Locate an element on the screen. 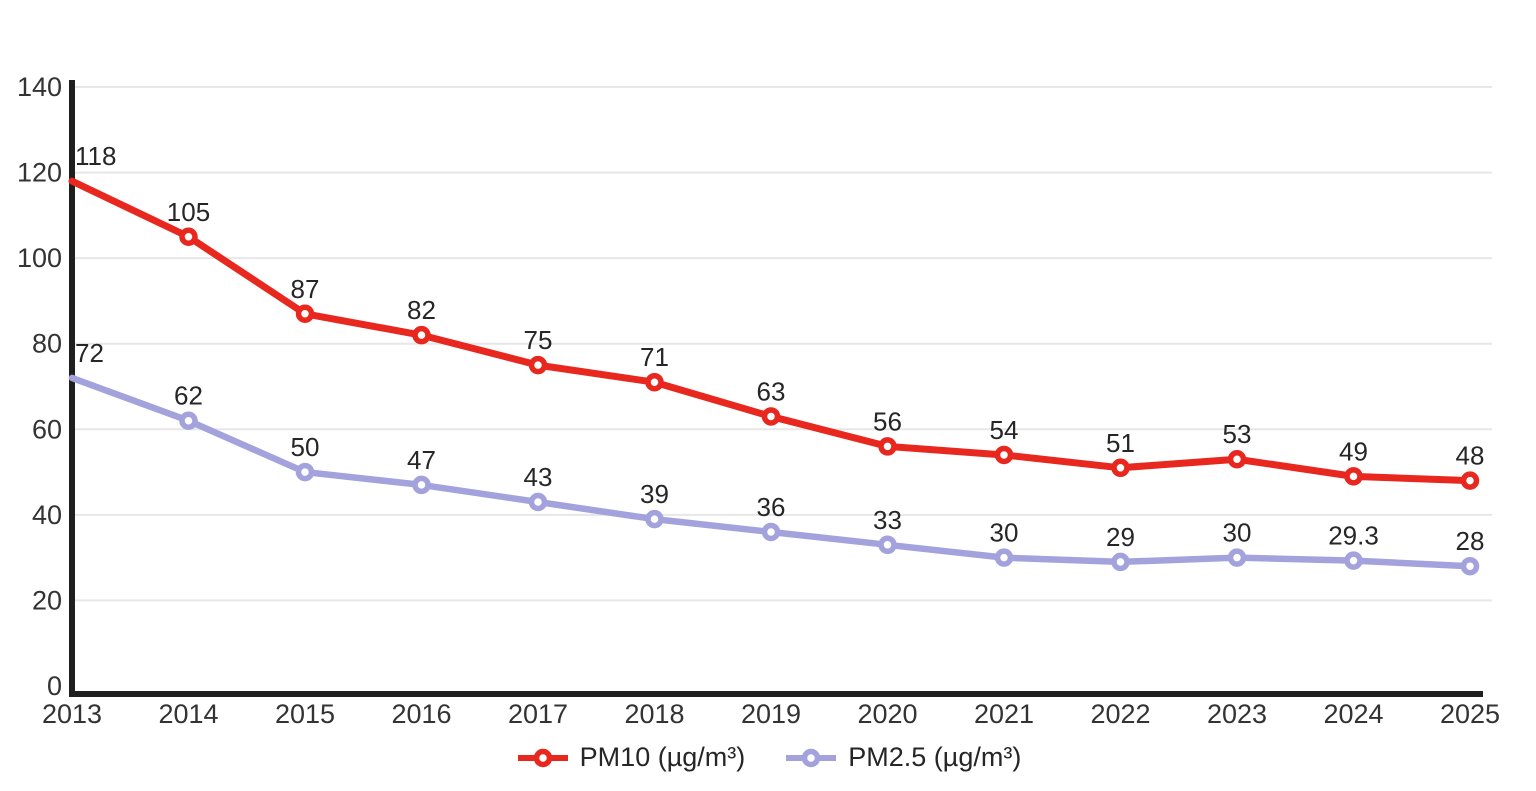 Image resolution: width=1536 pixels, height=791 pixels. data-label: 75 is located at coordinates (538, 340).